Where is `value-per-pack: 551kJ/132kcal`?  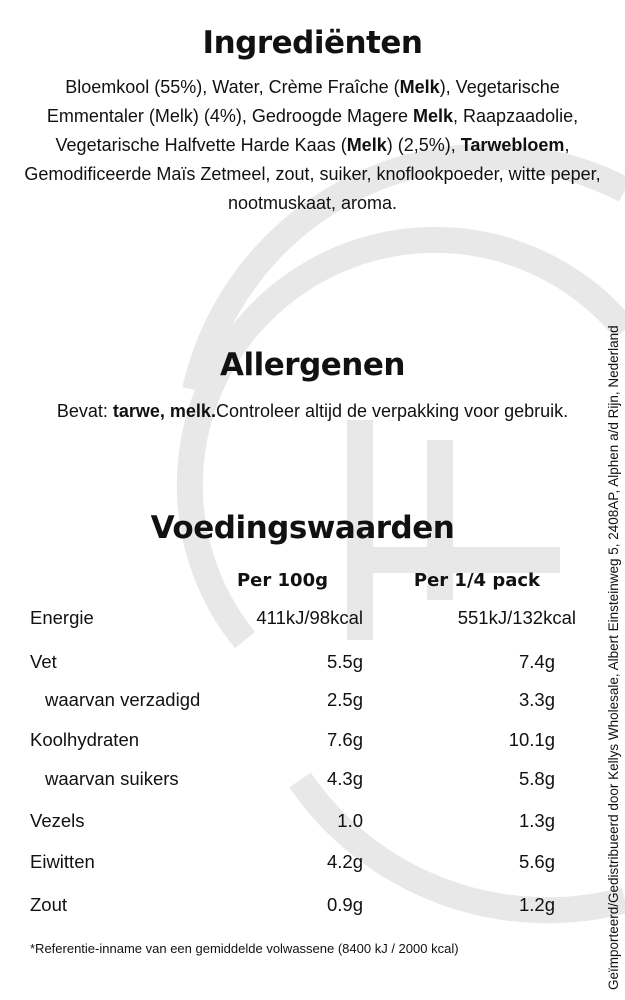
value-per-pack: 551kJ/132kcal is located at coordinates (516, 617).